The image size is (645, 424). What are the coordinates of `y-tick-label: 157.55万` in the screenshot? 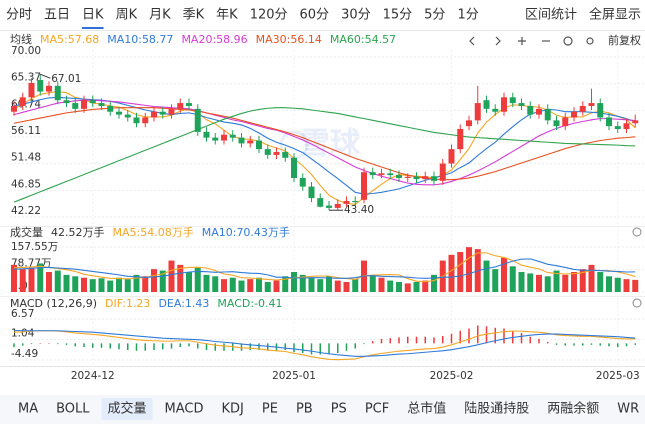 It's located at (34, 247).